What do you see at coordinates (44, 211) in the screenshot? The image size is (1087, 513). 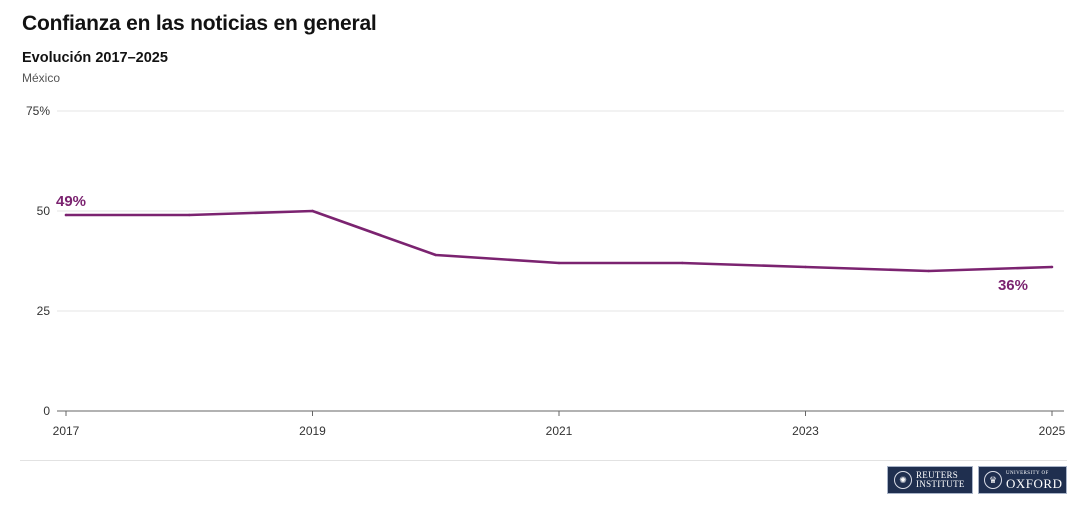 I see `y-tick-label: 50` at bounding box center [44, 211].